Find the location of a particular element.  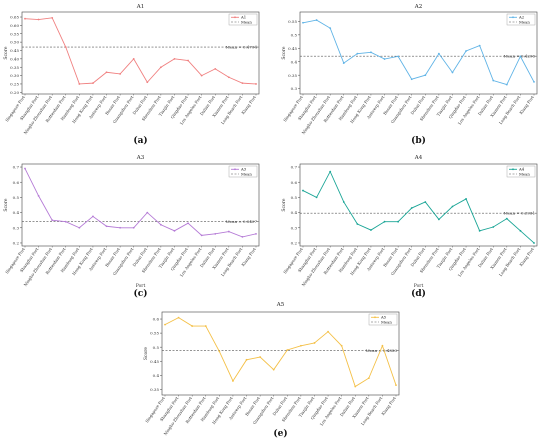

chart-title: A1 is located at coordinates (140, 7).